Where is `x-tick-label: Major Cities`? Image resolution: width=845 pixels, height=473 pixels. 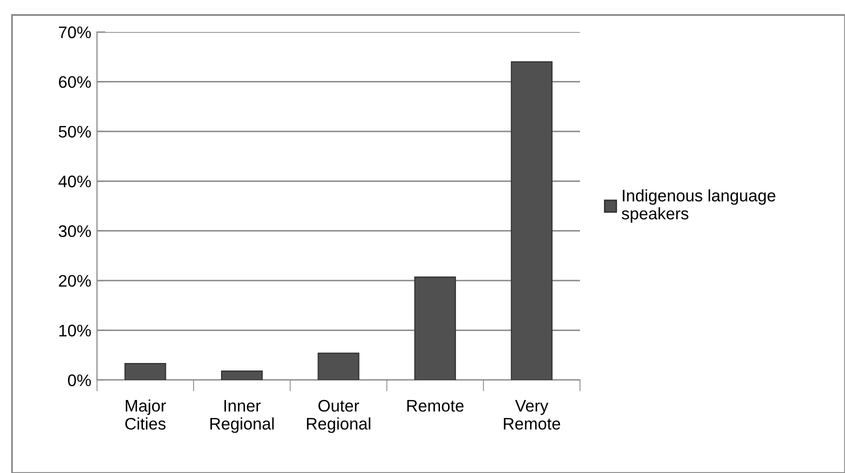
x-tick-label: Major Cities is located at coordinates (145, 414).